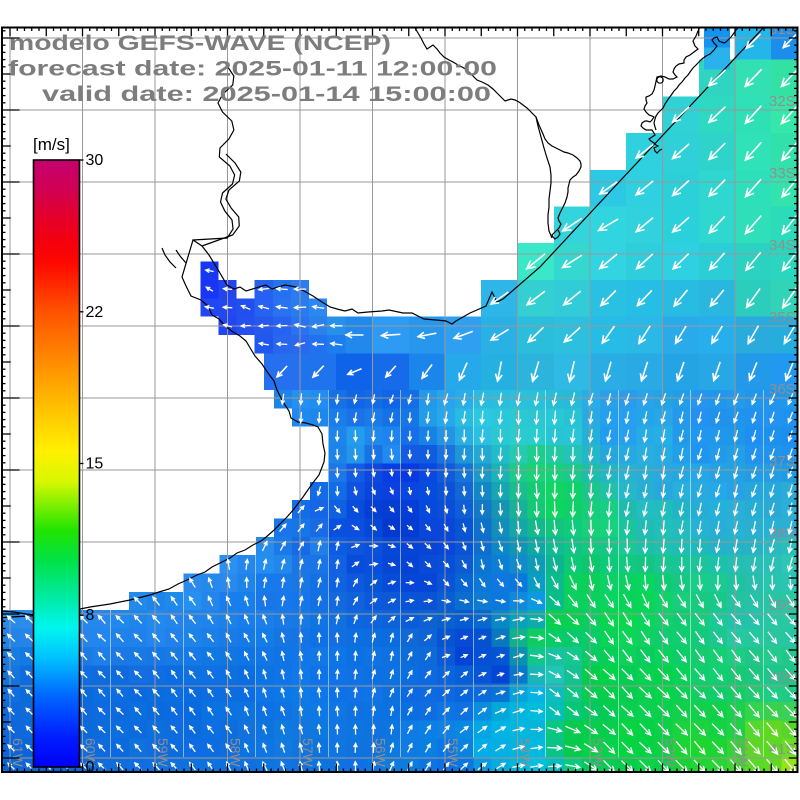 The image size is (800, 800). What do you see at coordinates (236, 753) in the screenshot?
I see `svg-text: 58W` at bounding box center [236, 753].